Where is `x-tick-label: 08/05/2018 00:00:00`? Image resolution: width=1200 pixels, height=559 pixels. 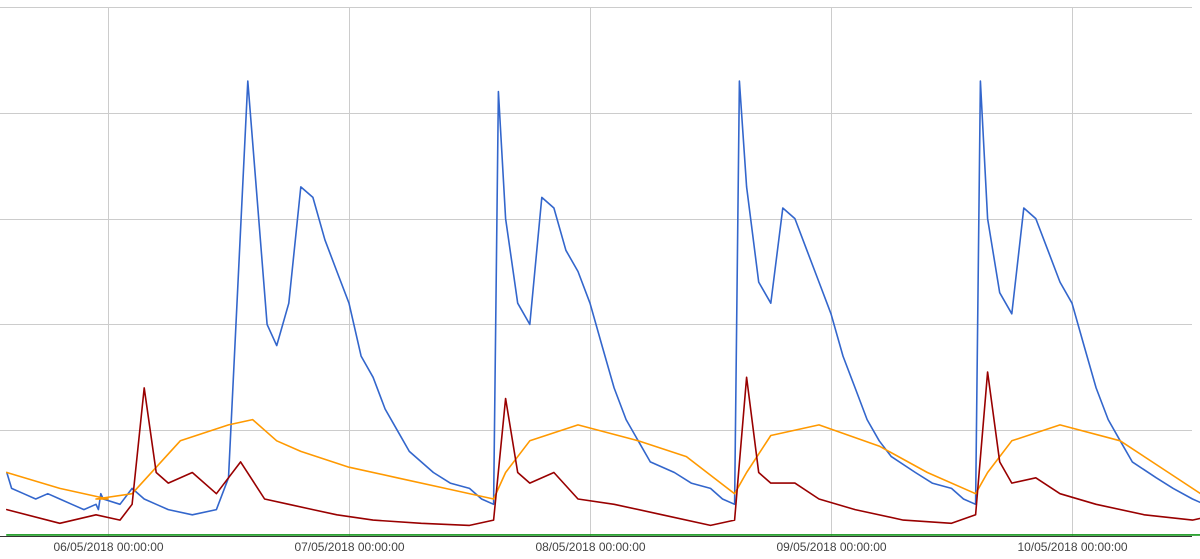
x-tick-label: 08/05/2018 00:00:00 is located at coordinates (590, 547).